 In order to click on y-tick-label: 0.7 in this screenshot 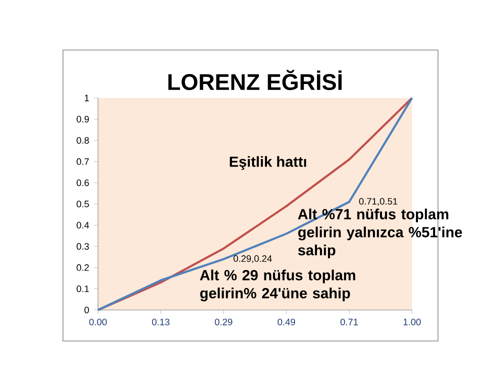, I will do `click(82, 161)`.